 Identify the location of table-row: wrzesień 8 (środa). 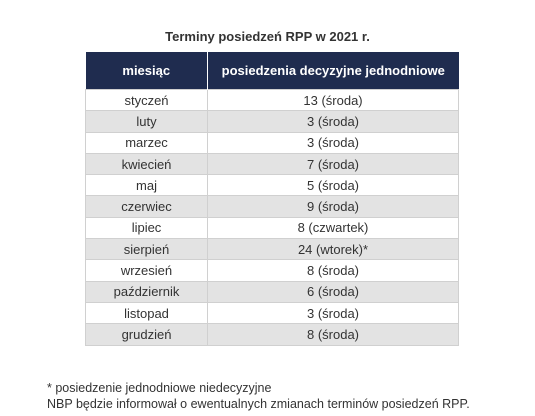
(272, 270).